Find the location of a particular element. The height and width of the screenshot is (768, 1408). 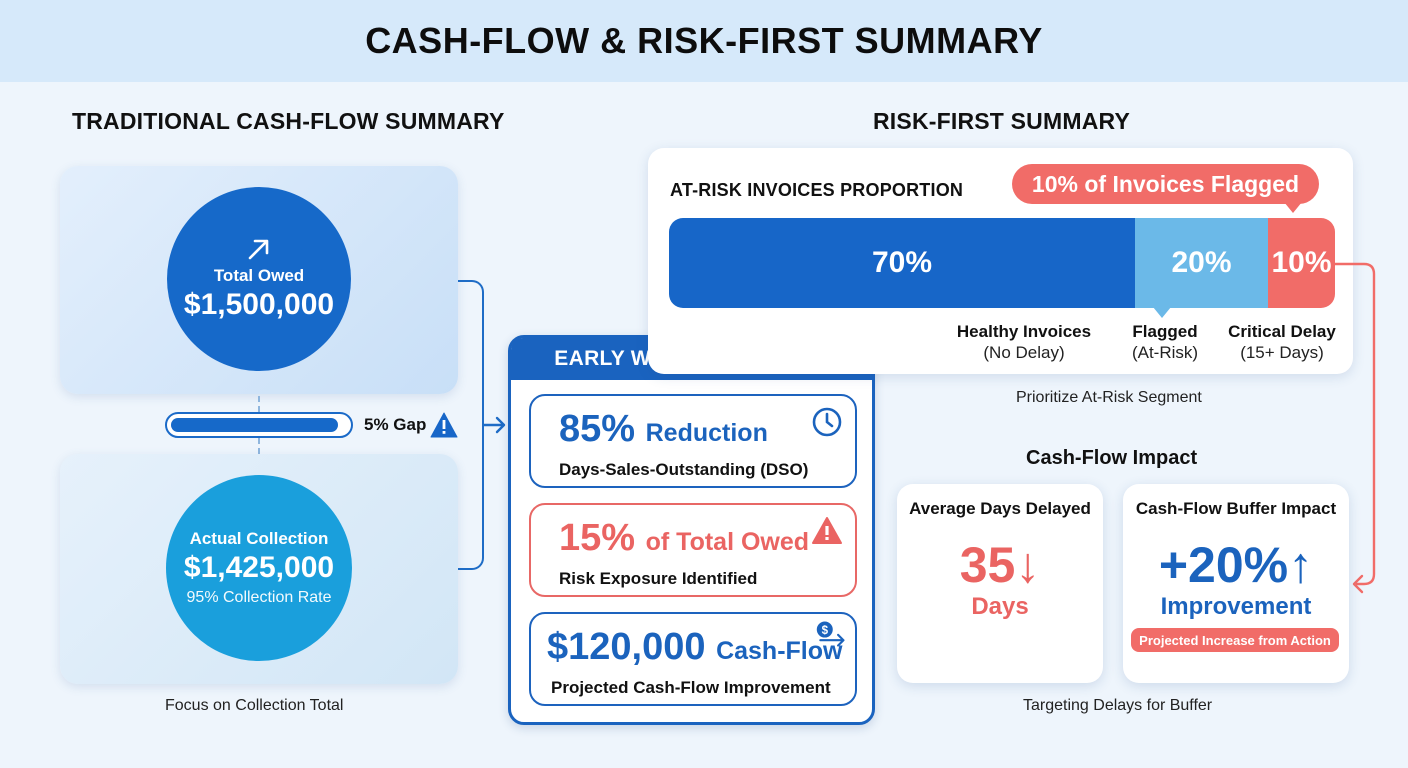

avg-days-unit: Days is located at coordinates (1000, 606).